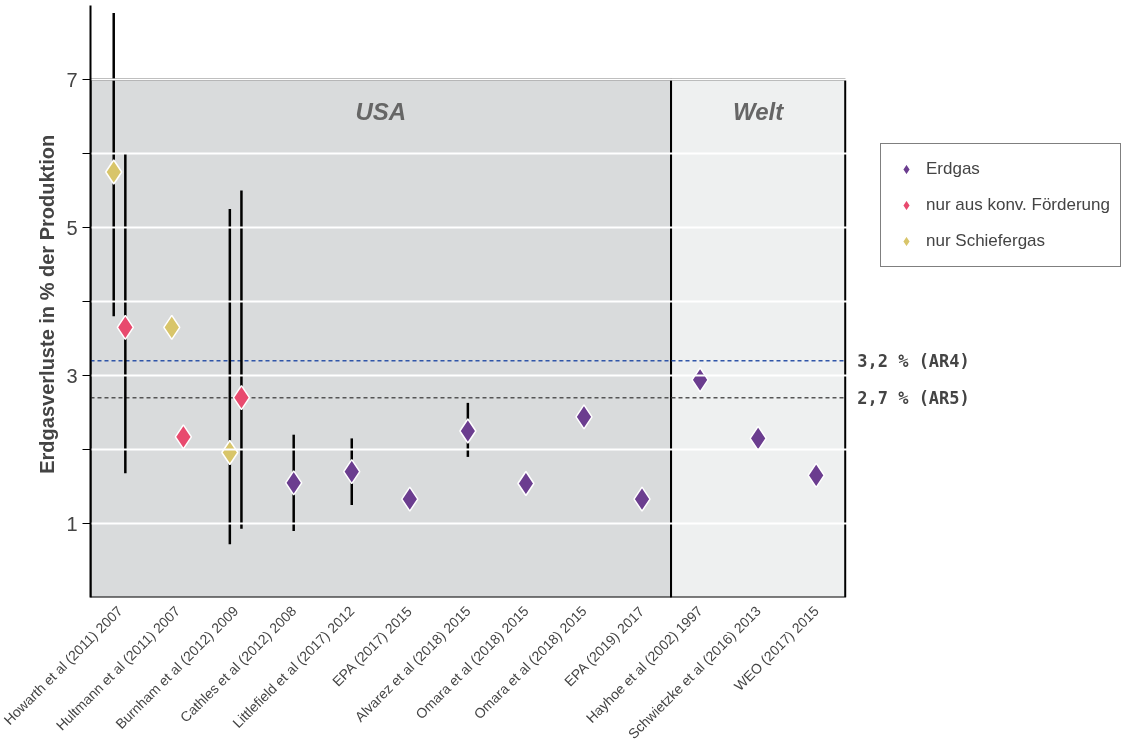 This screenshot has width=1146, height=756. I want to click on ref-line-label: 2,7 % (AR5), so click(913, 397).